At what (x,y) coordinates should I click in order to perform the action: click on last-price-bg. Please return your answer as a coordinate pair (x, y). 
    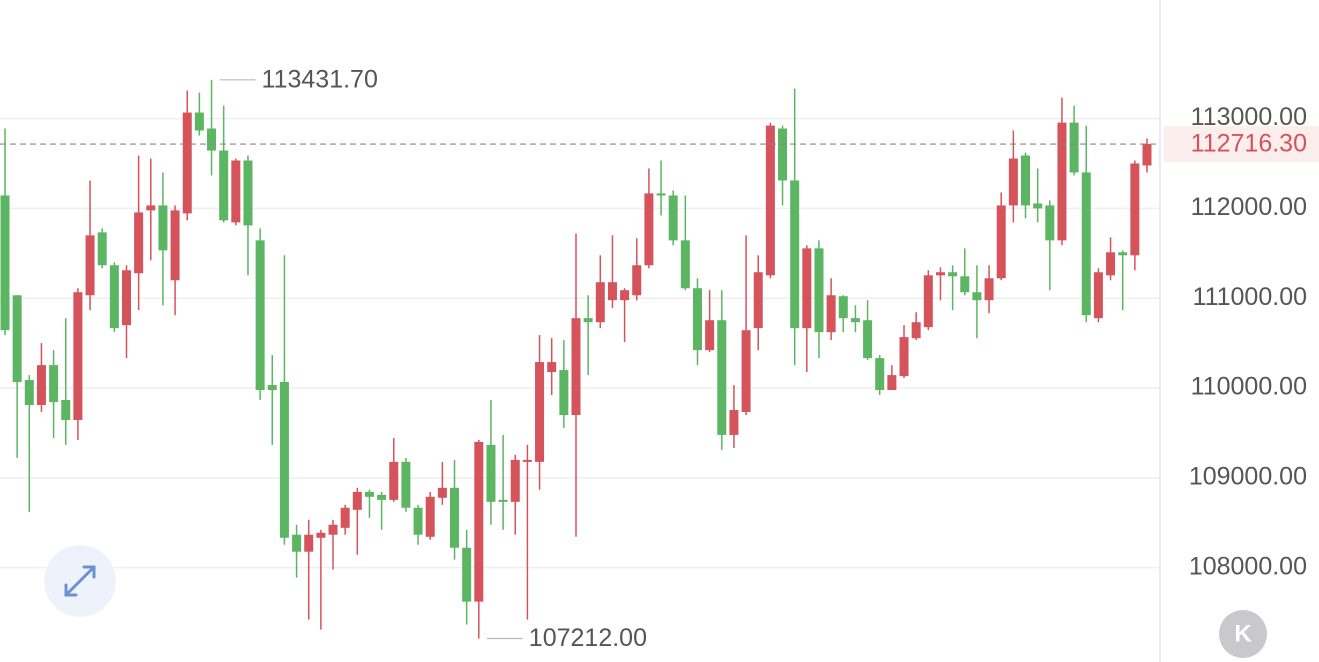
    Looking at the image, I should click on (1241, 144).